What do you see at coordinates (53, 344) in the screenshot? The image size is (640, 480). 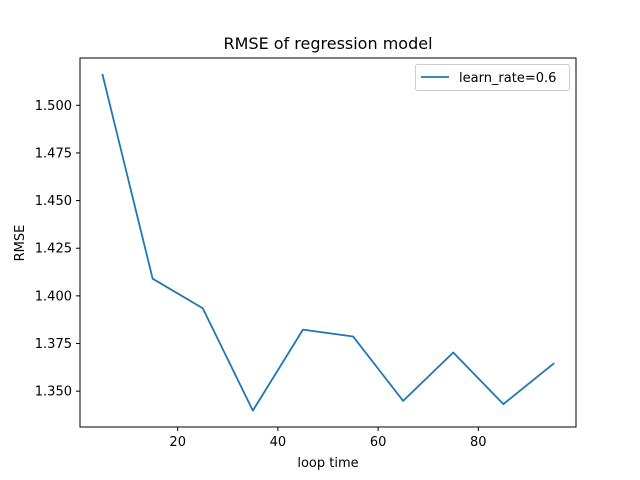 I see `y-tick-label: 1.375` at bounding box center [53, 344].